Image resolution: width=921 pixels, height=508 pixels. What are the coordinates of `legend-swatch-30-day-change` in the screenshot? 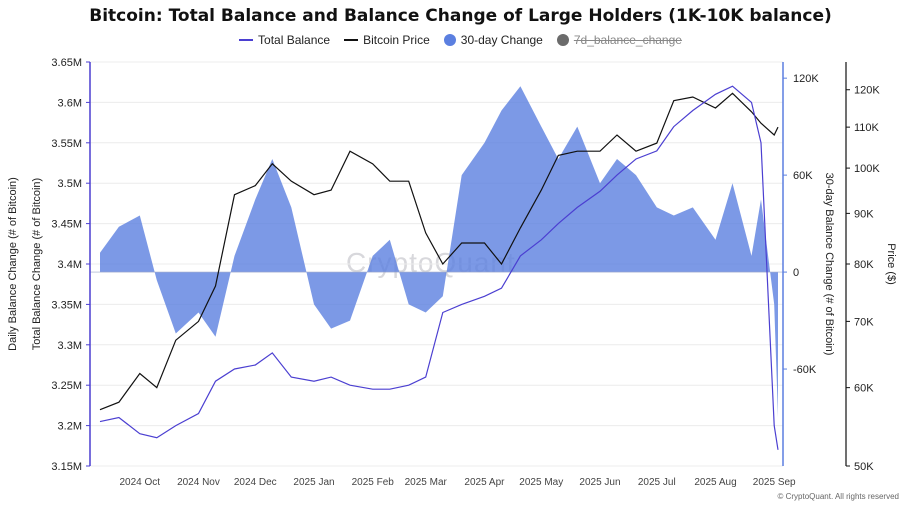 It's located at (449, 40).